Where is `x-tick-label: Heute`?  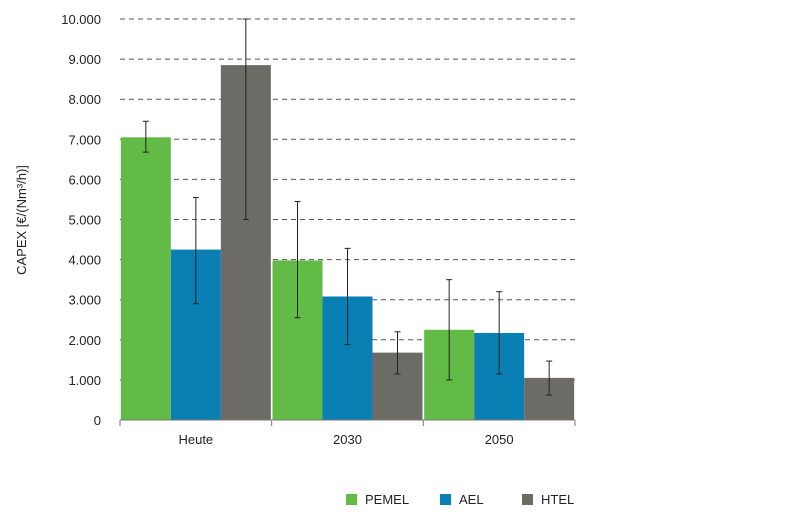
x-tick-label: Heute is located at coordinates (195, 439).